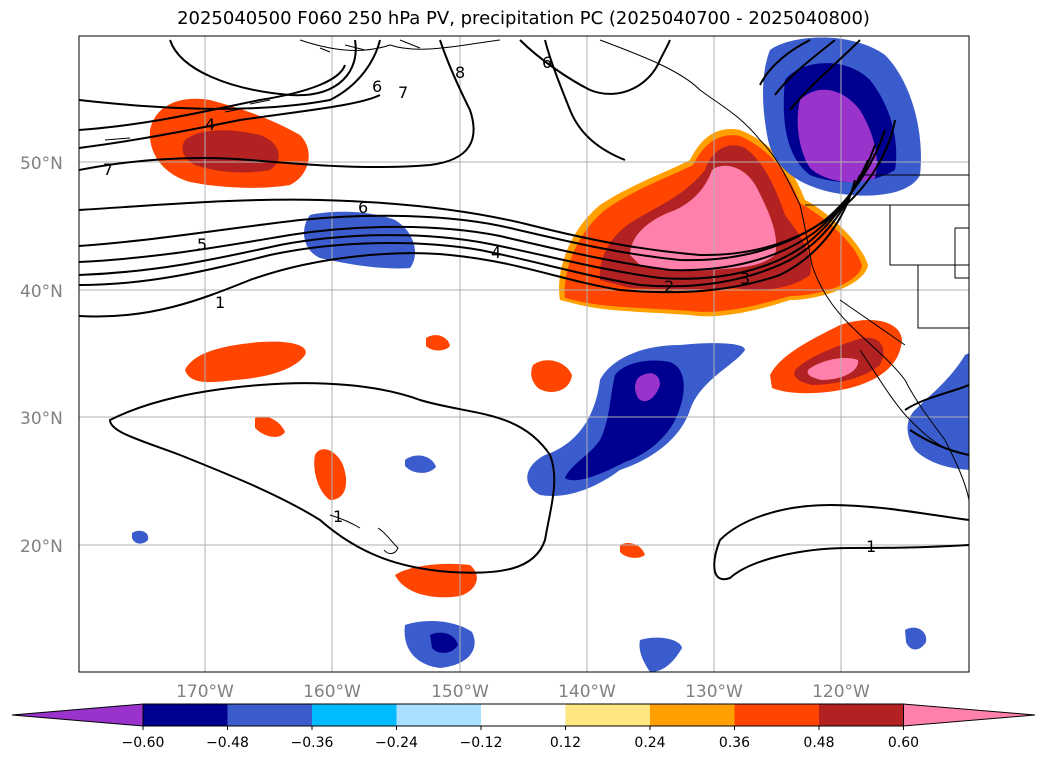 This screenshot has width=1047, height=765. I want to click on lon-label-140w: 140°W, so click(587, 692).